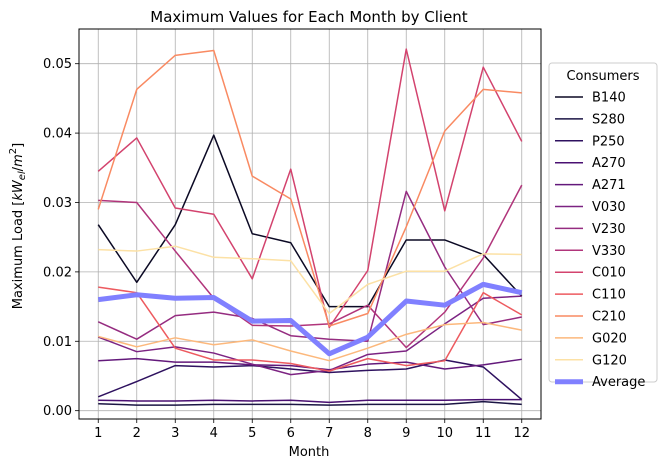 This screenshot has height=468, width=665. I want to click on legend-box, so click(603, 222).